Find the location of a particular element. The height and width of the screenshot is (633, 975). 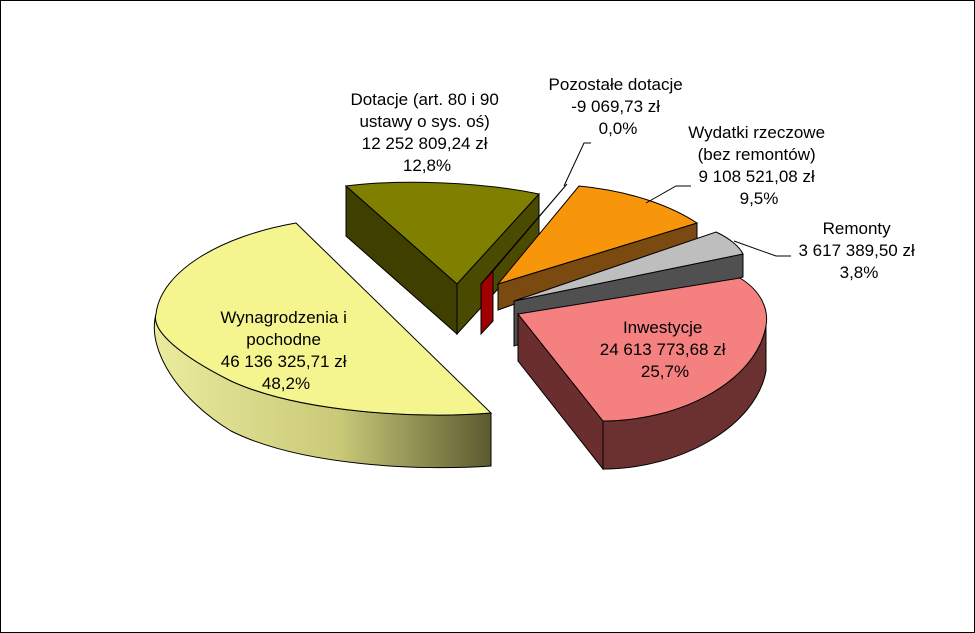

slice-wydatki is located at coordinates (597, 235).